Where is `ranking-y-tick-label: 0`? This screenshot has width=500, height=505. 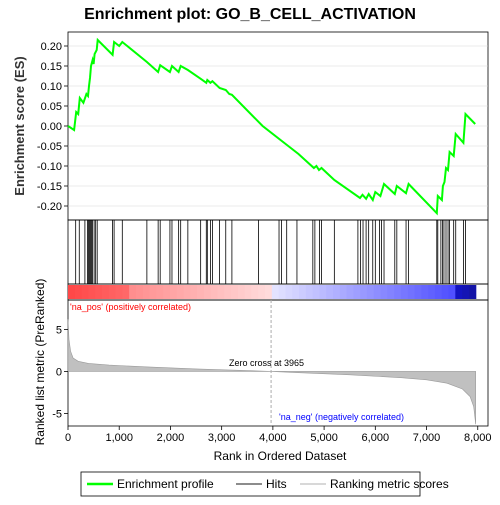
ranking-y-tick-label: 0 is located at coordinates (59, 372).